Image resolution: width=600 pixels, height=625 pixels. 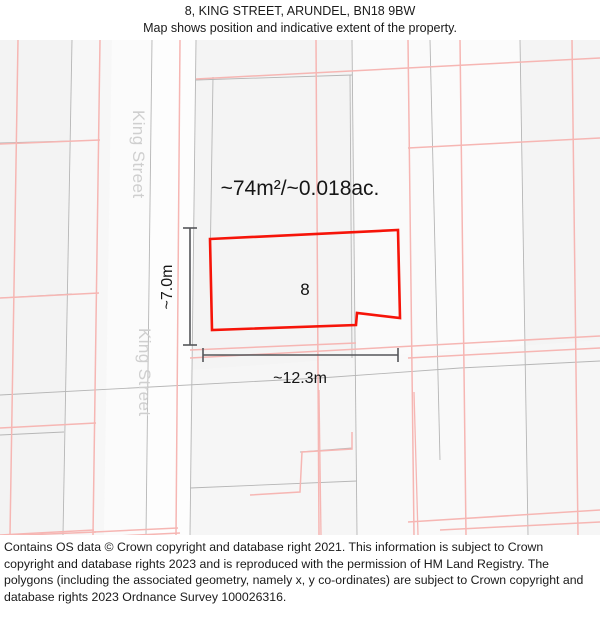 What do you see at coordinates (300, 11) in the screenshot?
I see `page-title: 8, KING STREET, ARUNDEL, BN18 9BW` at bounding box center [300, 11].